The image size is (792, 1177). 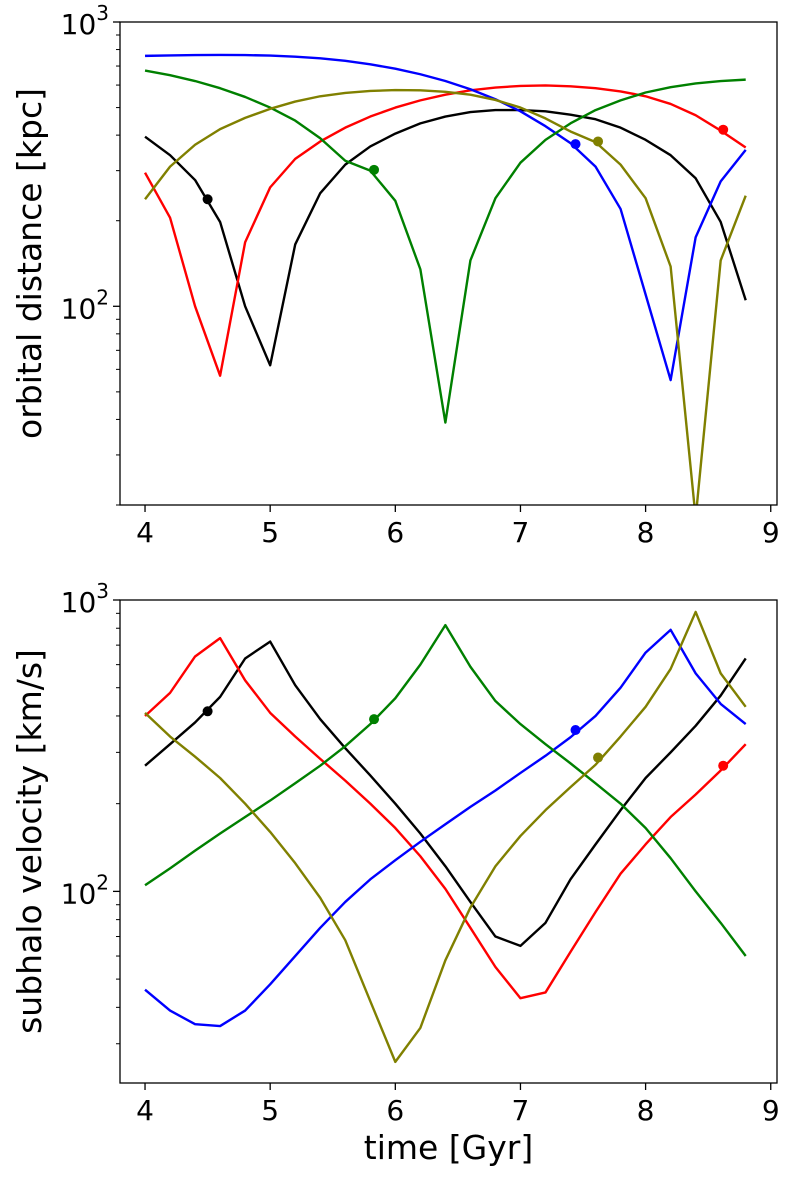 What do you see at coordinates (448, 1147) in the screenshot?
I see `x-axis-label: time [Gyr]` at bounding box center [448, 1147].